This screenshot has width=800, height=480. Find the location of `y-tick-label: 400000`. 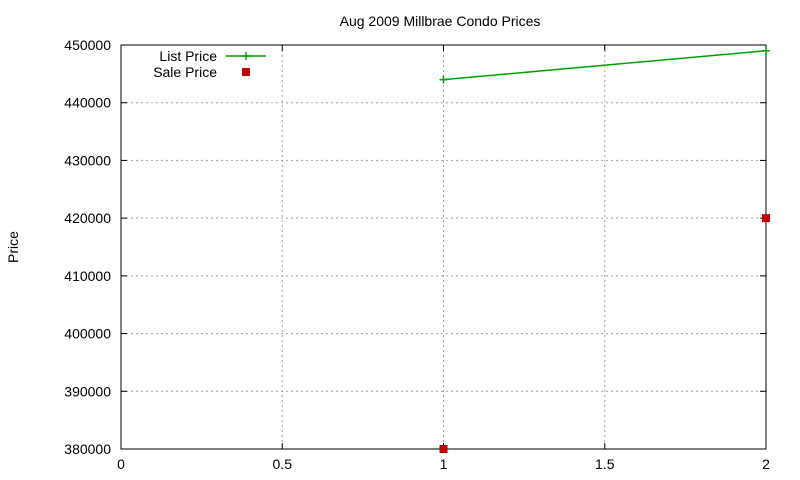

y-tick-label: 400000 is located at coordinates (87, 334).